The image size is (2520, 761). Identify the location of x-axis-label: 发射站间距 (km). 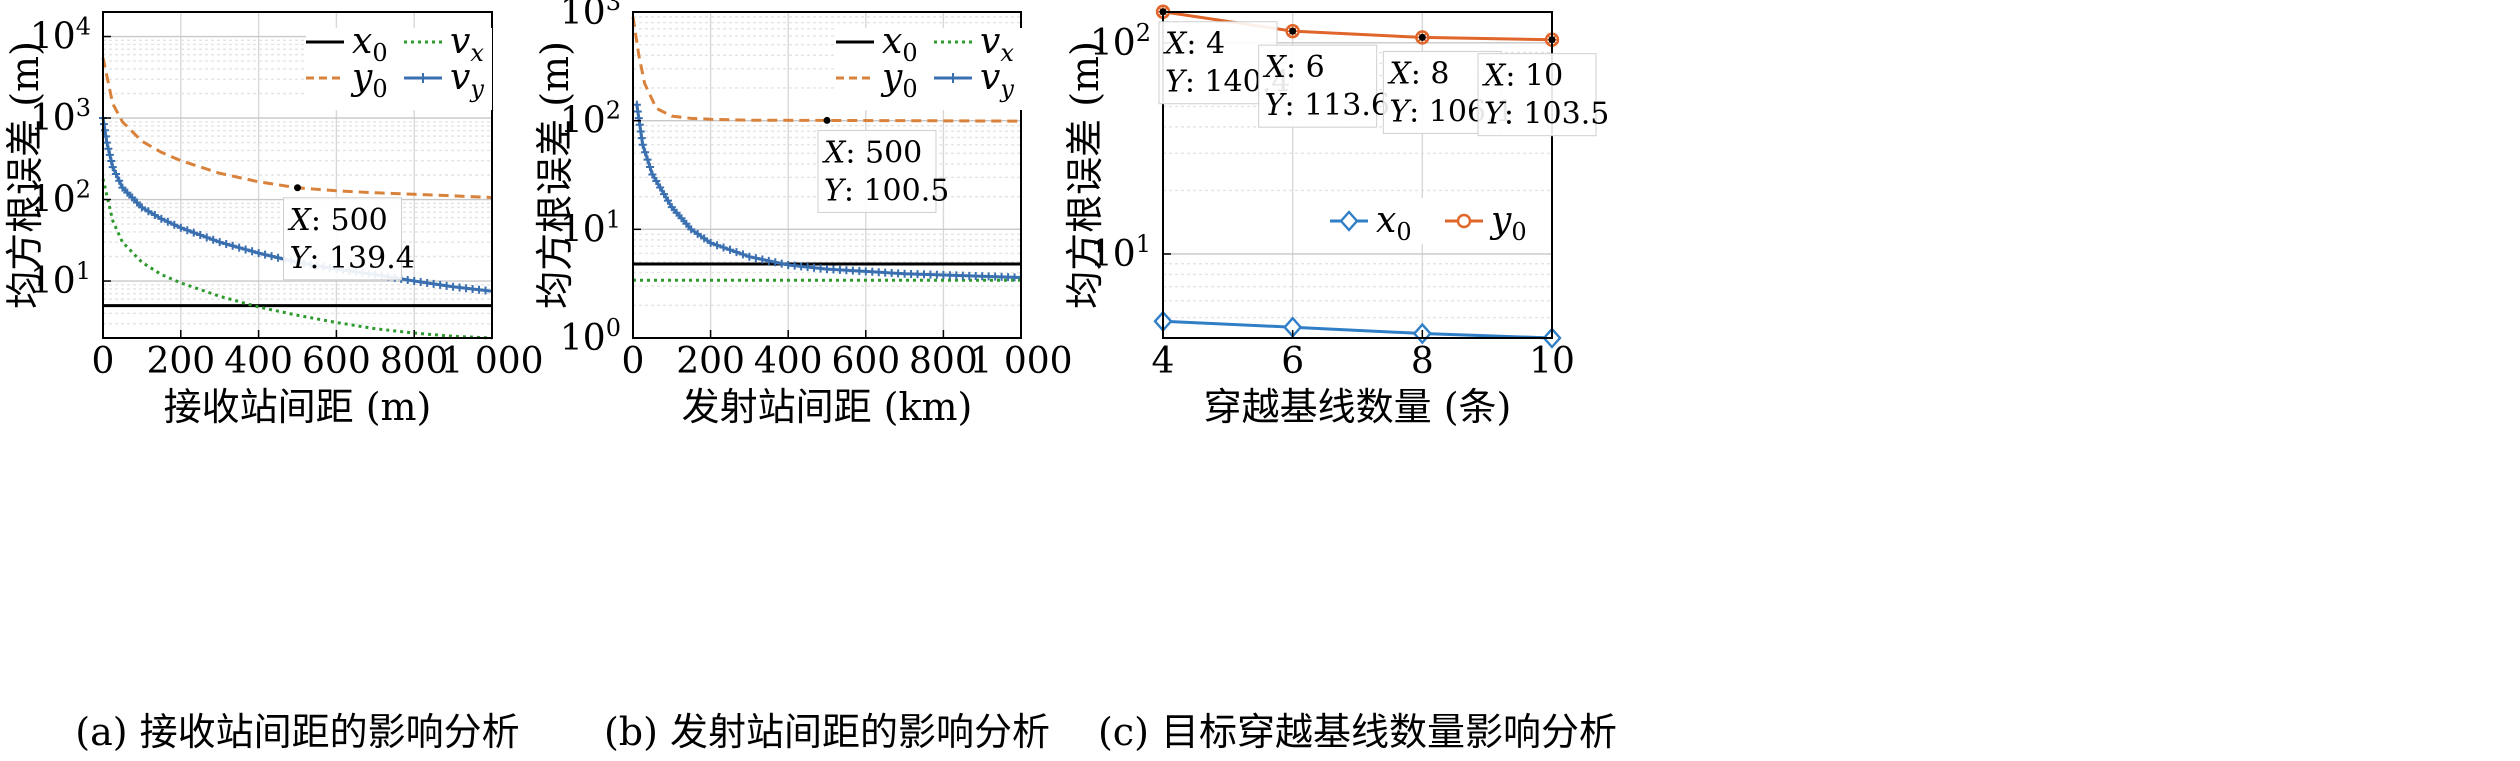
(827, 407).